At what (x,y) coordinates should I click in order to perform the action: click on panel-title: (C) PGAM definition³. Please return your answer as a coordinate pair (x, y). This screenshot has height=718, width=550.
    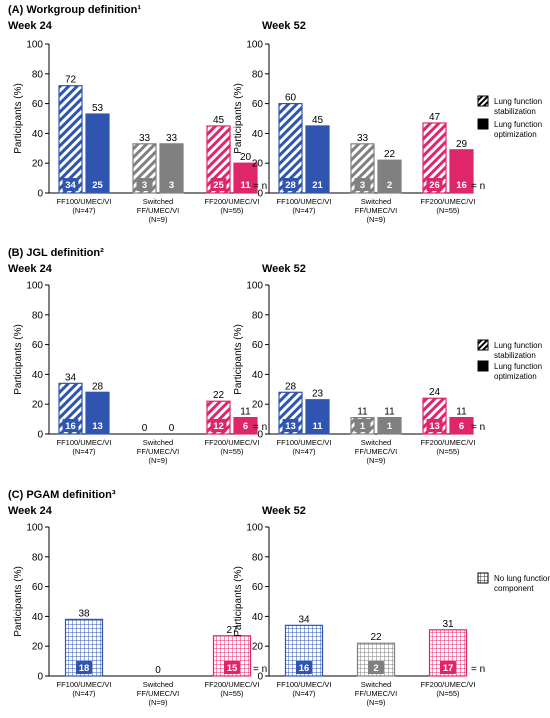
    Looking at the image, I should click on (62, 495).